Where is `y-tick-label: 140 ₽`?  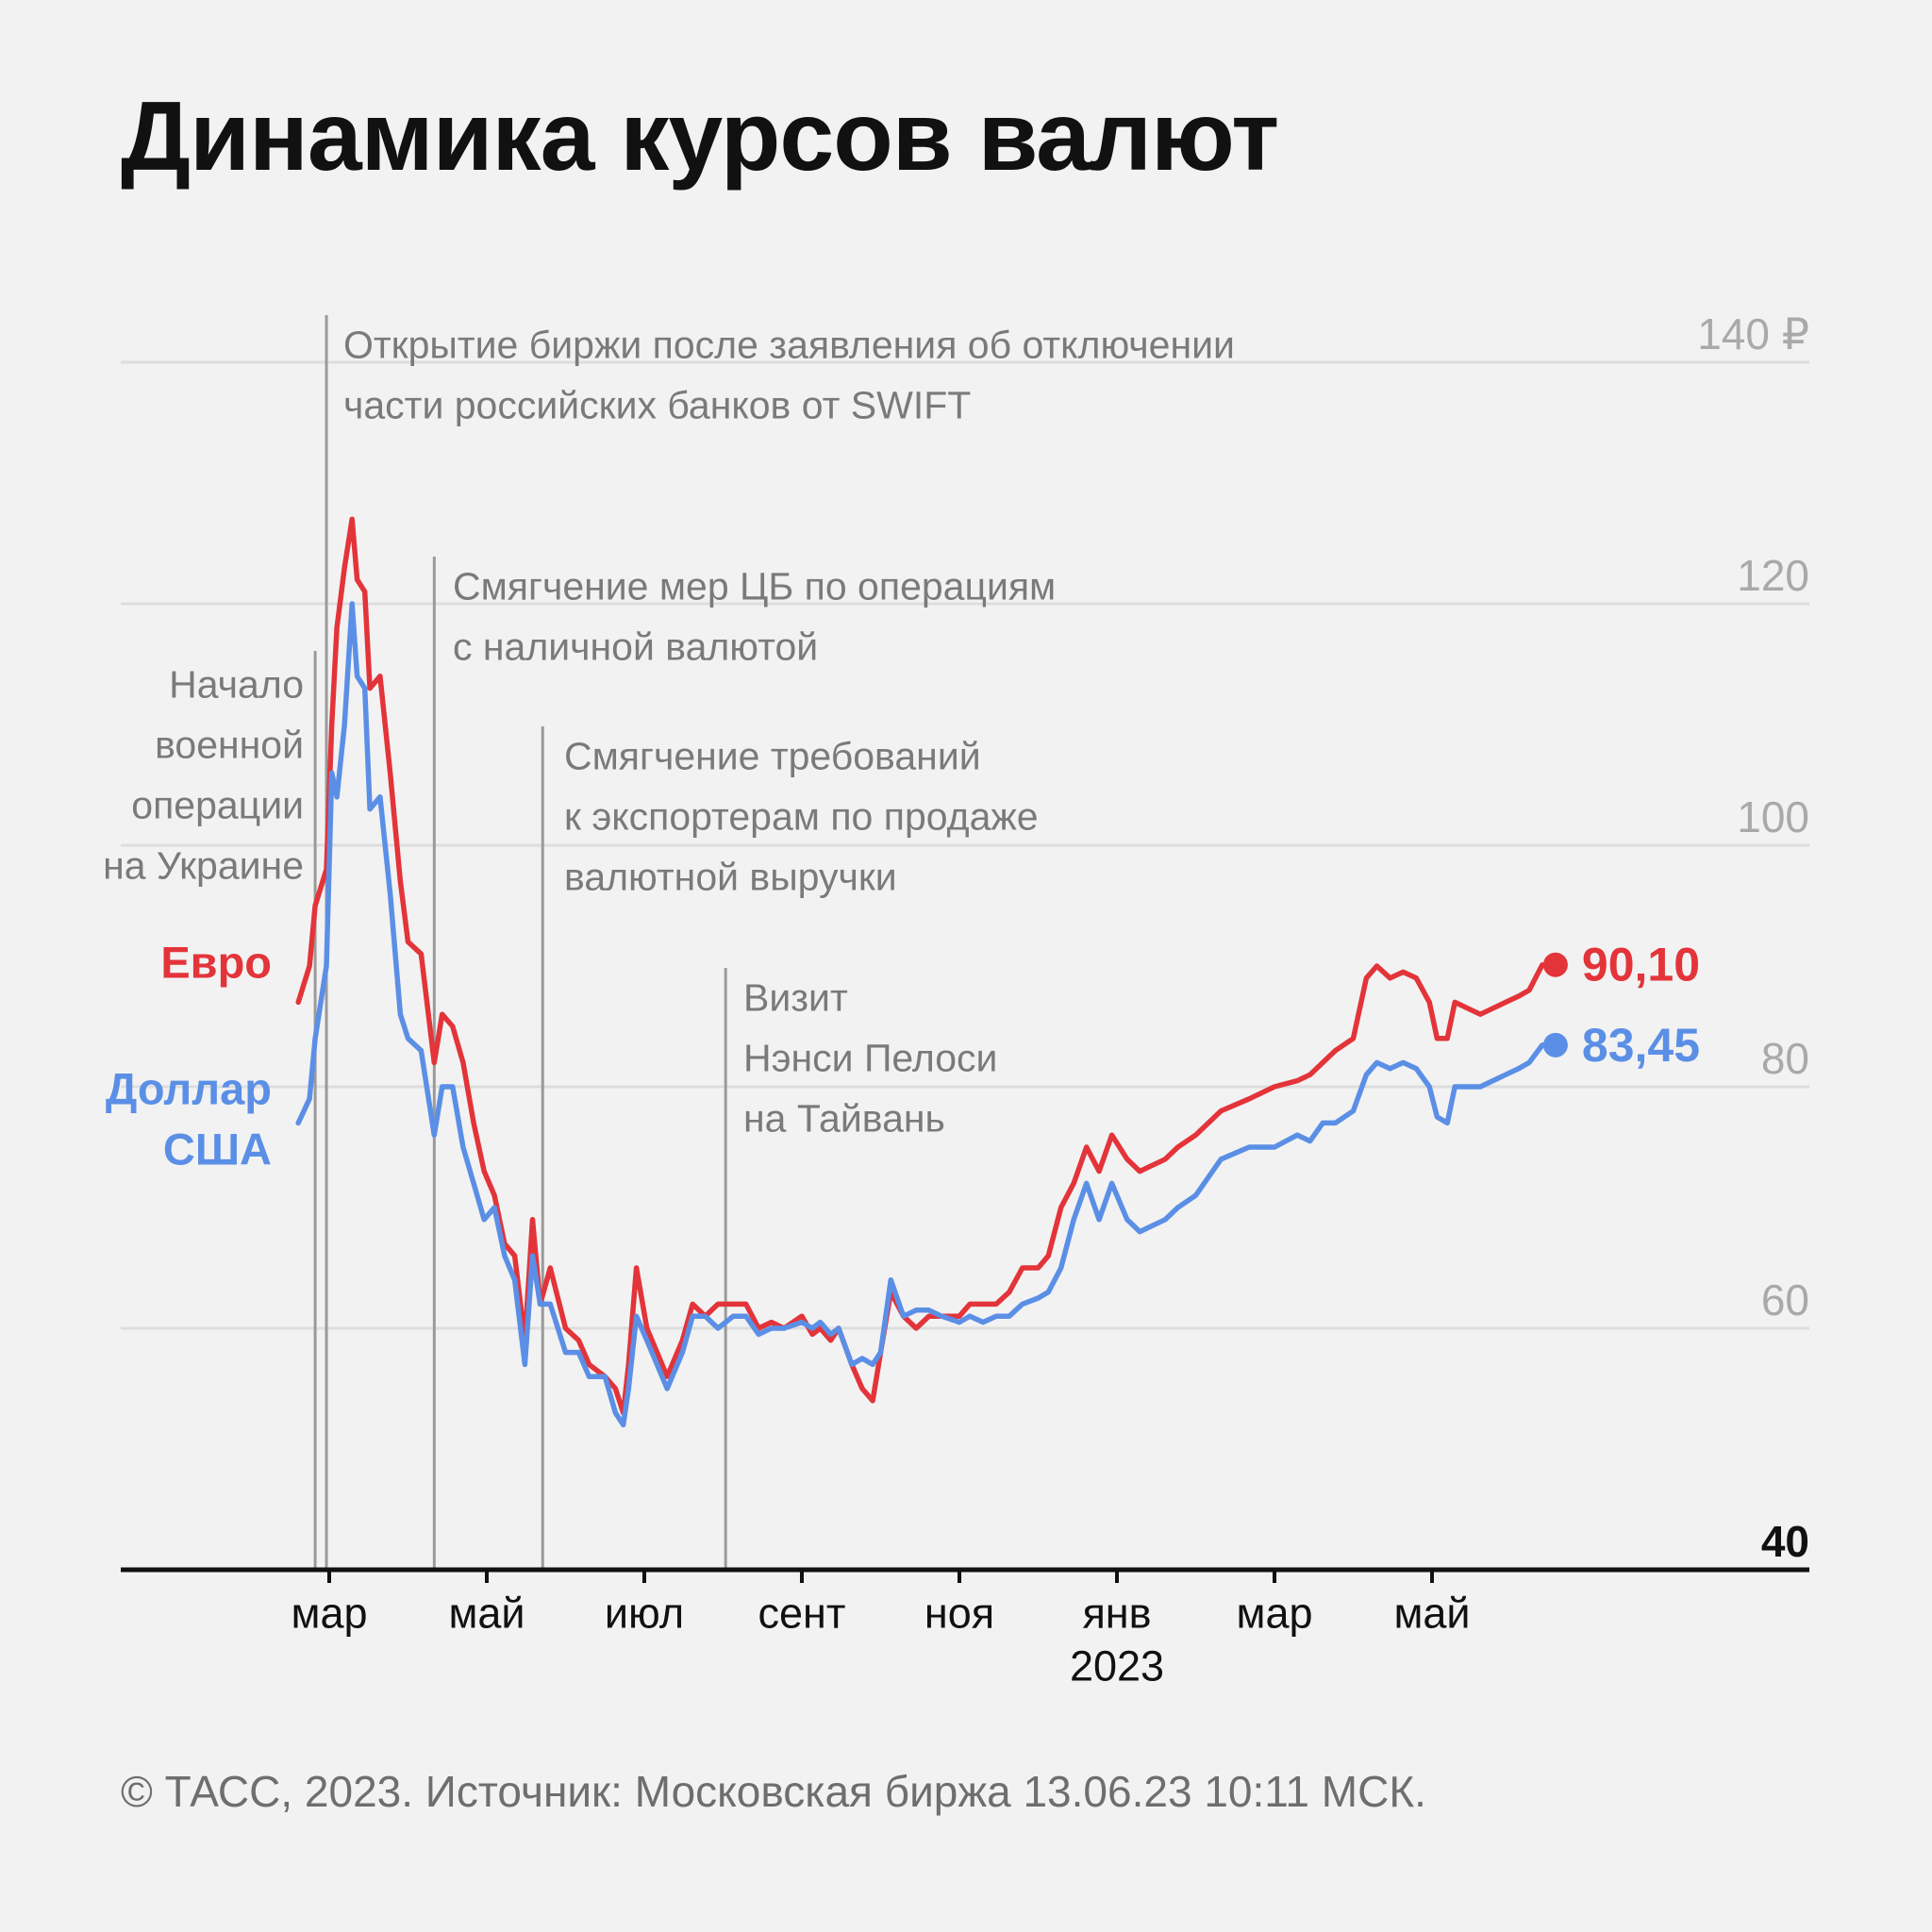
y-tick-label: 140 ₽ is located at coordinates (1753, 334).